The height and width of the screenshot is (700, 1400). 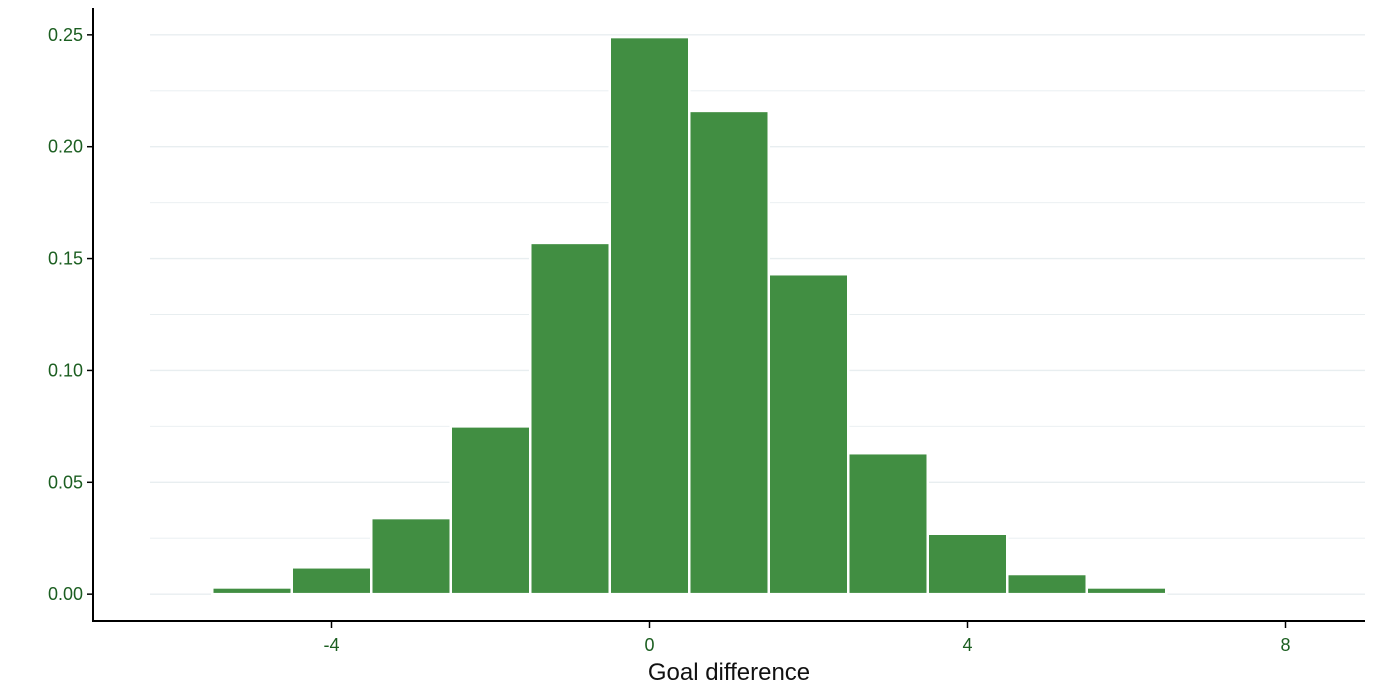 What do you see at coordinates (649, 645) in the screenshot?
I see `x-tick-label: 0` at bounding box center [649, 645].